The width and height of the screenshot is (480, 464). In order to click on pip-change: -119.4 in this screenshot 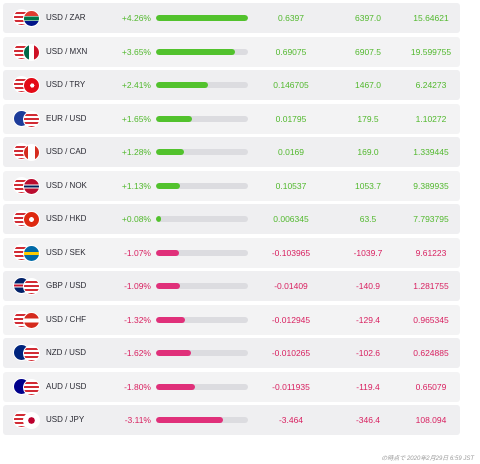, I will do `click(368, 386)`.